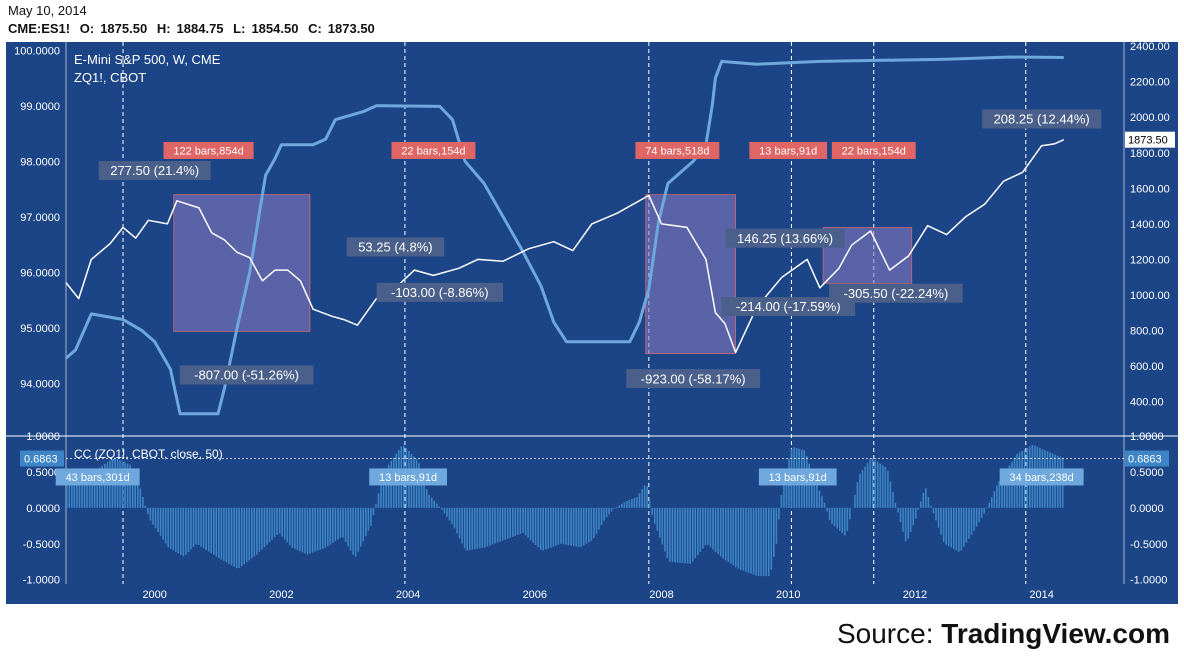  I want to click on cc-bars-label-0-text: 43 bars,301d, so click(98, 478).